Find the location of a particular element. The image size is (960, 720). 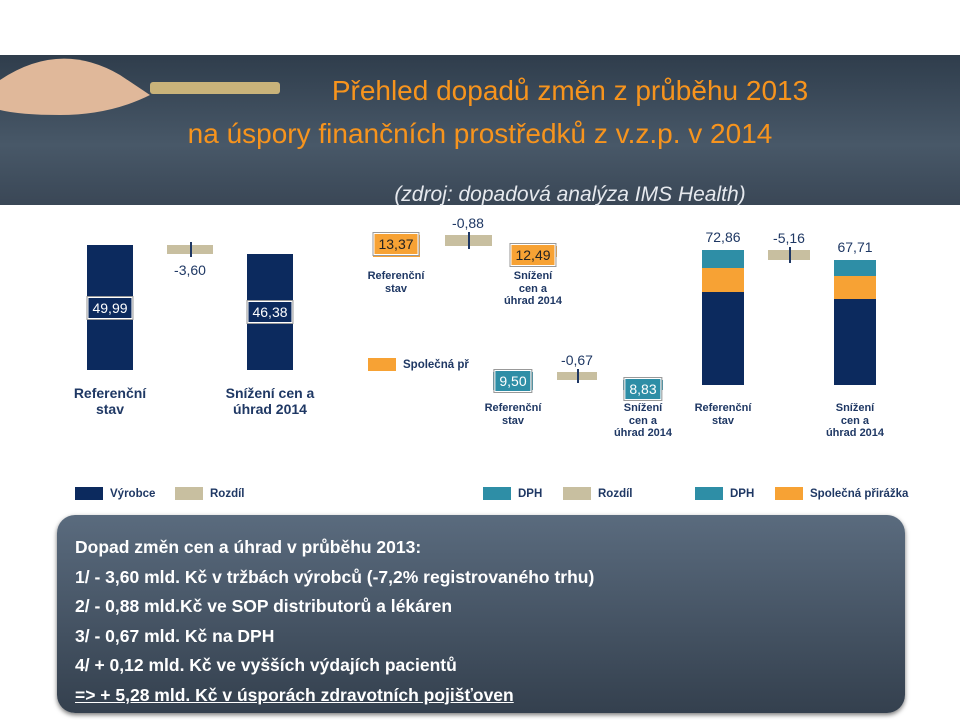

legend-label: Výrobce is located at coordinates (133, 493).